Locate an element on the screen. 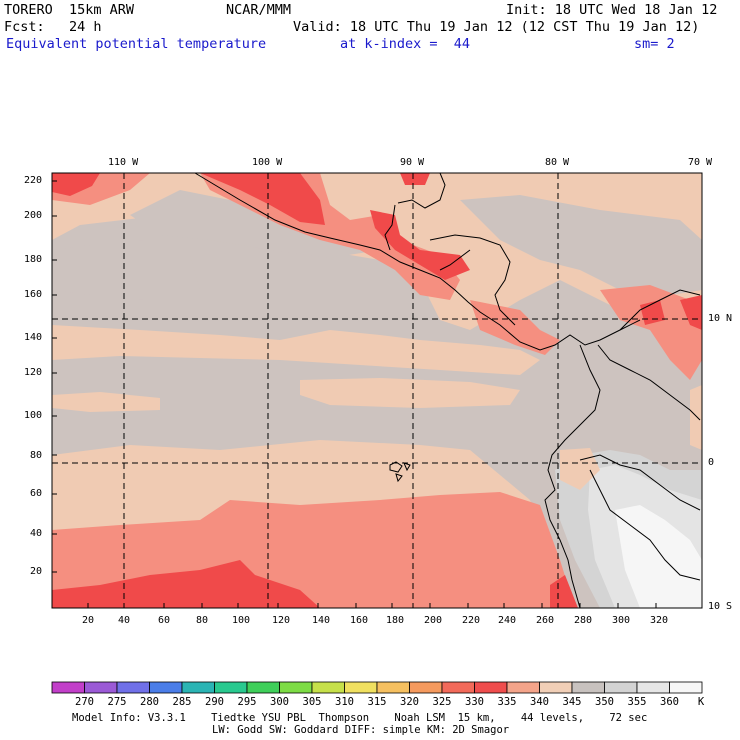 Image resolution: width=740 pixels, height=740 pixels. model-title: TORERO 15km ARW is located at coordinates (69, 10).